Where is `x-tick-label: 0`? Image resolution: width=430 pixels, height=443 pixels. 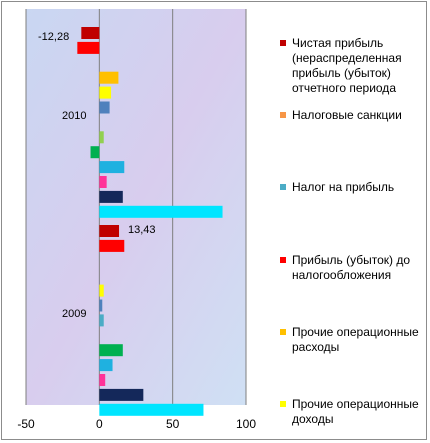 x-tick-label: 0 is located at coordinates (99, 424).